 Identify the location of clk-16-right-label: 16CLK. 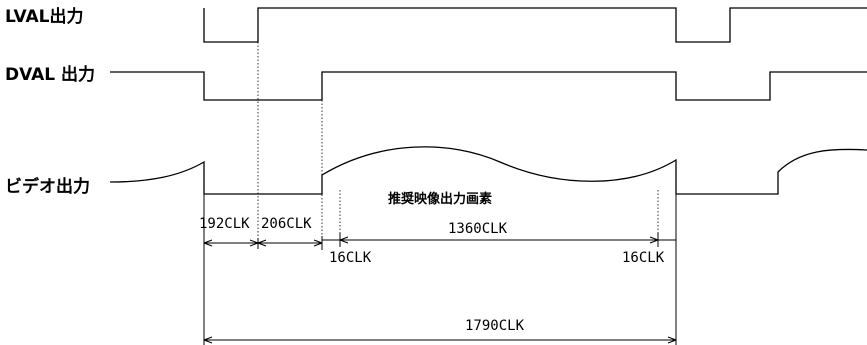
(643, 258).